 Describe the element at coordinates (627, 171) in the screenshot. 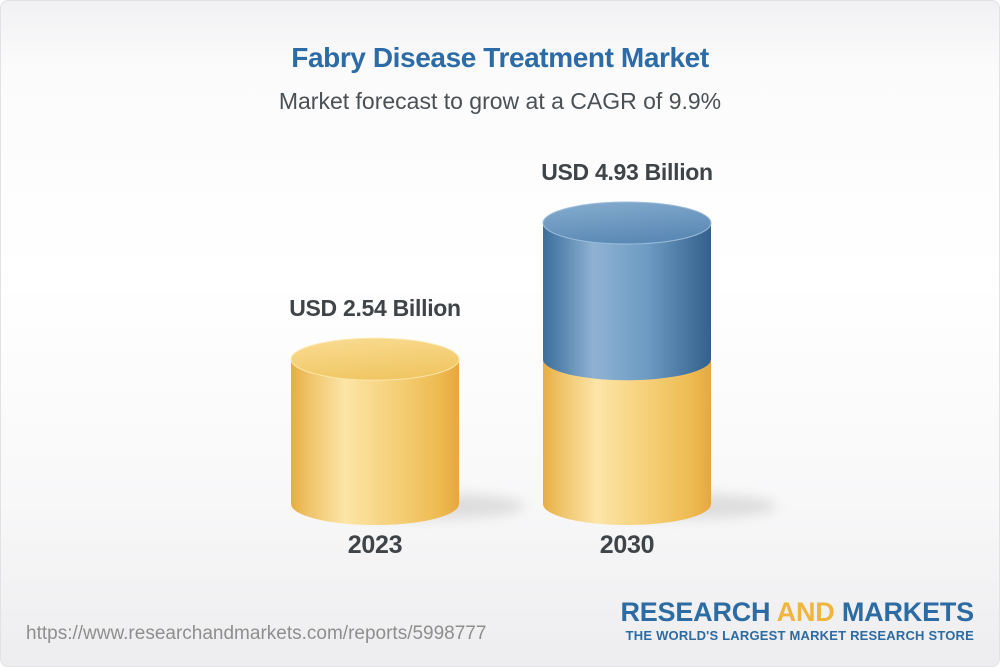

I see `bar-value-label: USD 4.93 Billion` at that location.